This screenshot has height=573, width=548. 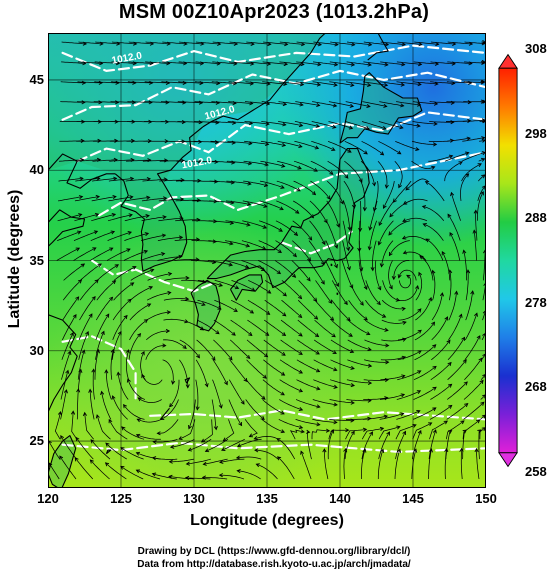 I want to click on y-tick-label: 40, so click(x=36, y=170).